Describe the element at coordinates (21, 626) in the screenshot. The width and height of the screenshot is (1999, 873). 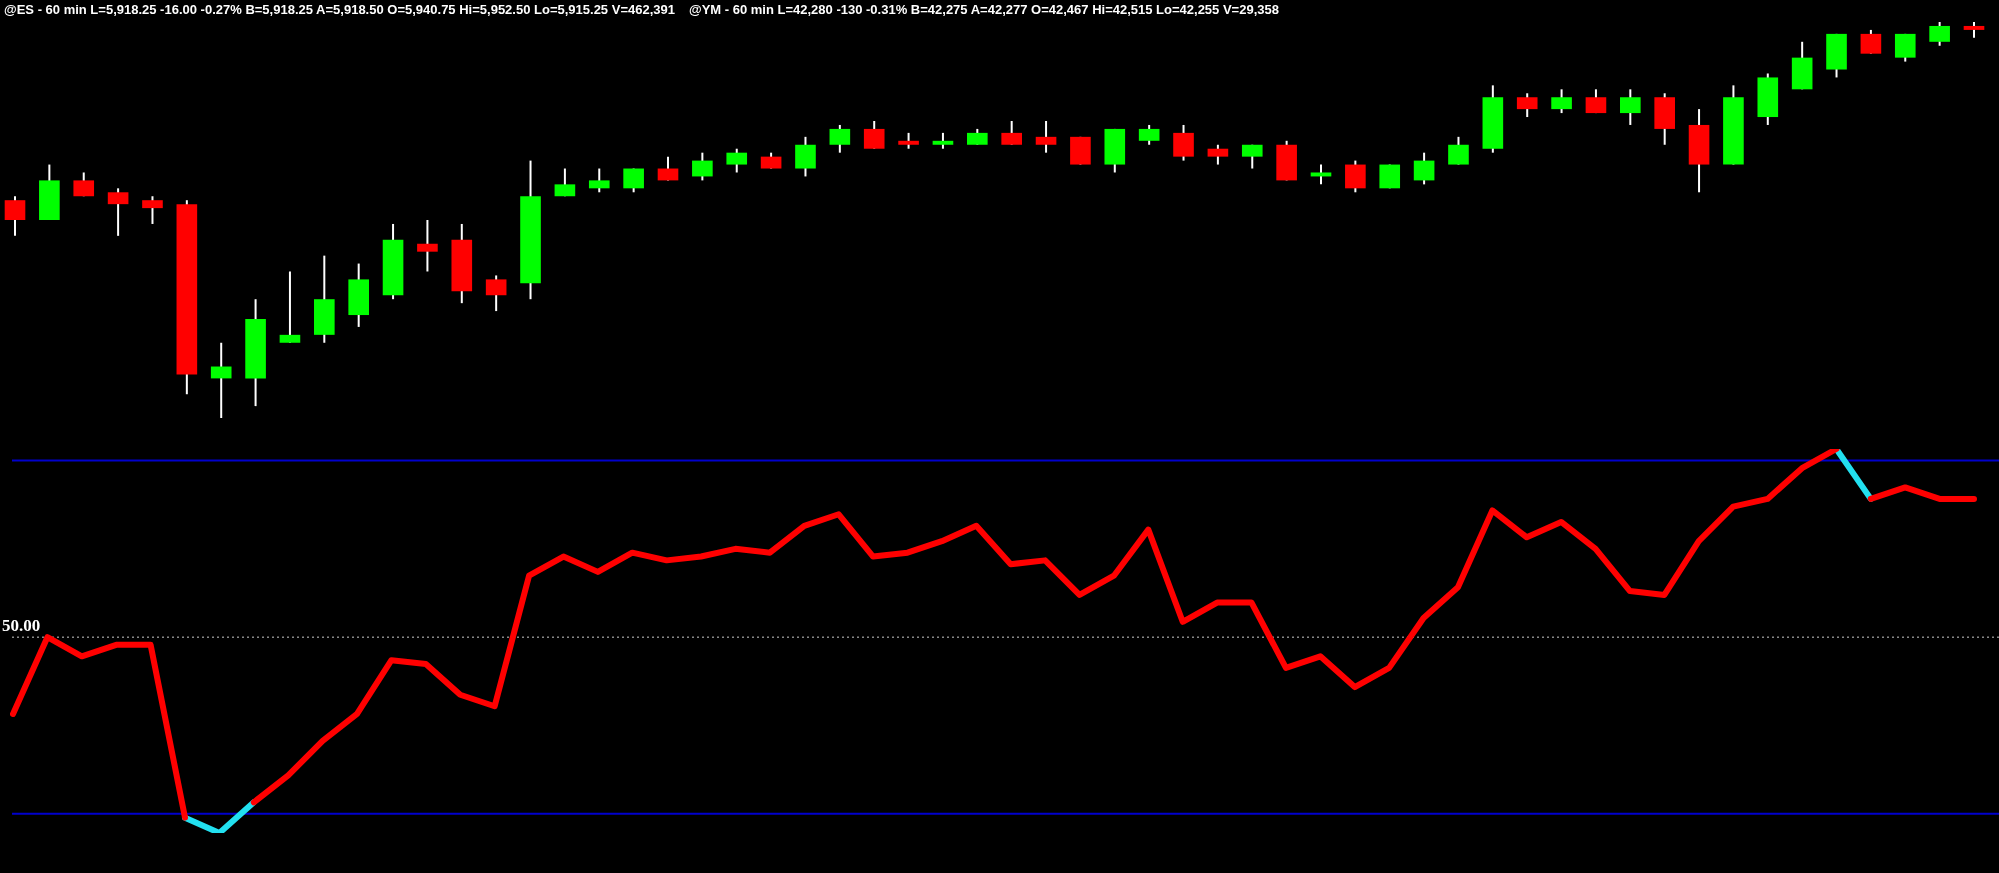
I see `annotation: 50.00` at that location.